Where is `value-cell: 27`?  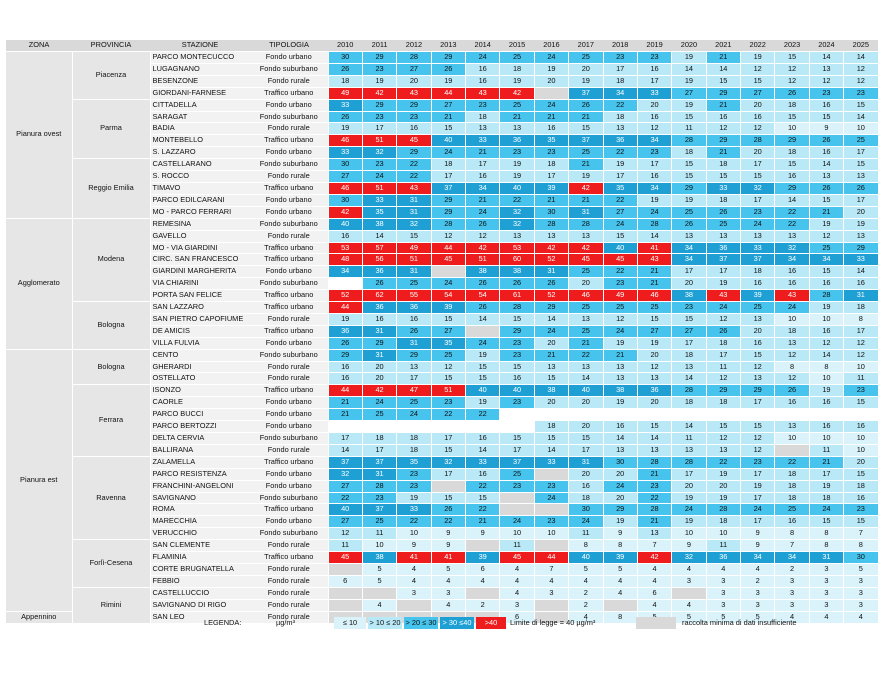 value-cell: 27 is located at coordinates (345, 522).